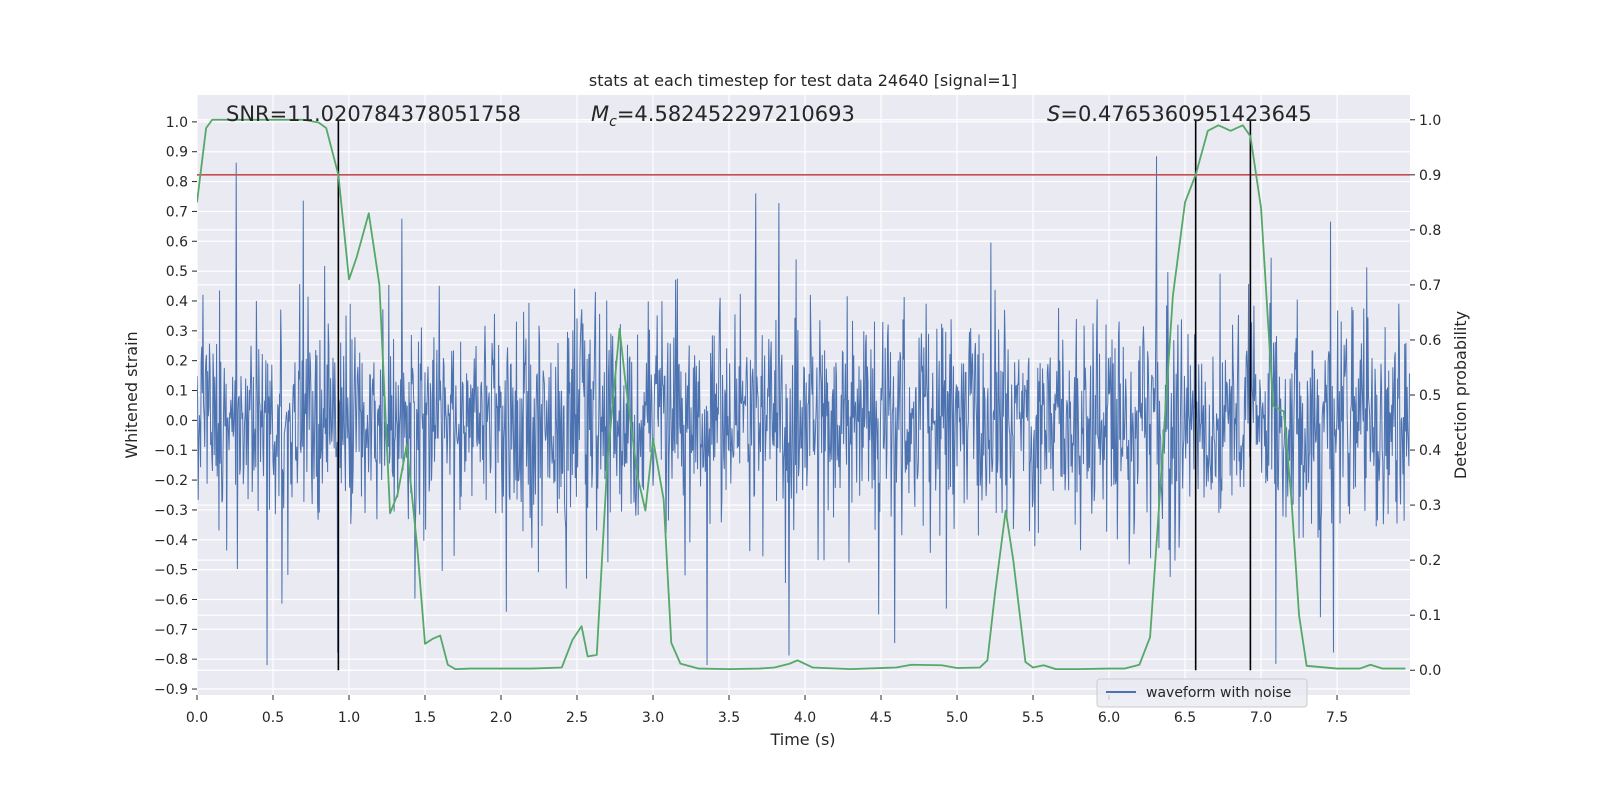 The height and width of the screenshot is (800, 1600). Describe the element at coordinates (802, 739) in the screenshot. I see `x-axis-label: Time (s)` at that location.